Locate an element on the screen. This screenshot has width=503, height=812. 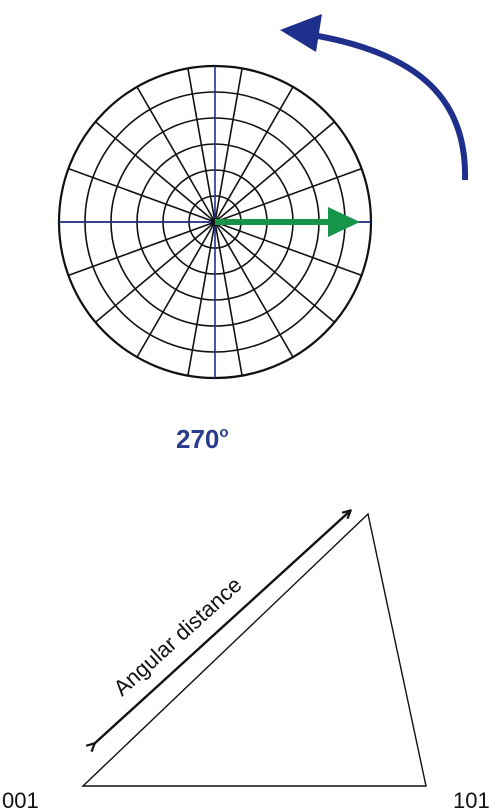
corner-label-101: 101 is located at coordinates (471, 800).